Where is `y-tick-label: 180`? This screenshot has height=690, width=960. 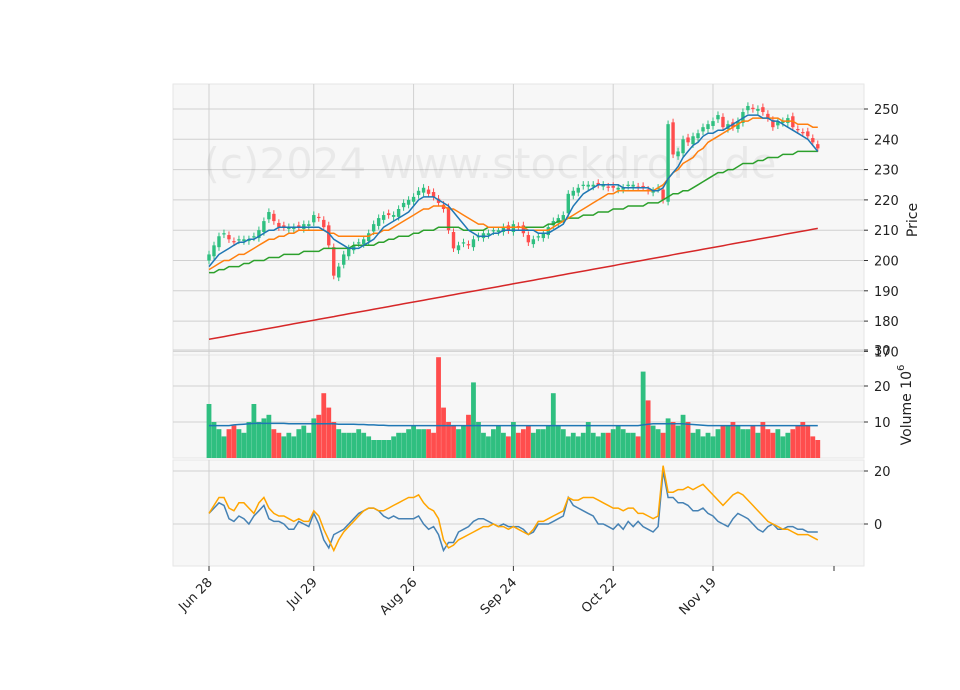 y-tick-label: 180 is located at coordinates (886, 322).